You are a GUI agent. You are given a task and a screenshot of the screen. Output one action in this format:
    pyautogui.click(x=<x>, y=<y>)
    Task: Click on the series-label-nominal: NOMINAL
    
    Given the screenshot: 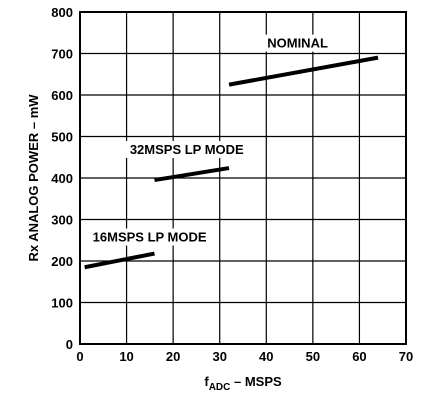 What is the action you would take?
    pyautogui.click(x=297, y=43)
    